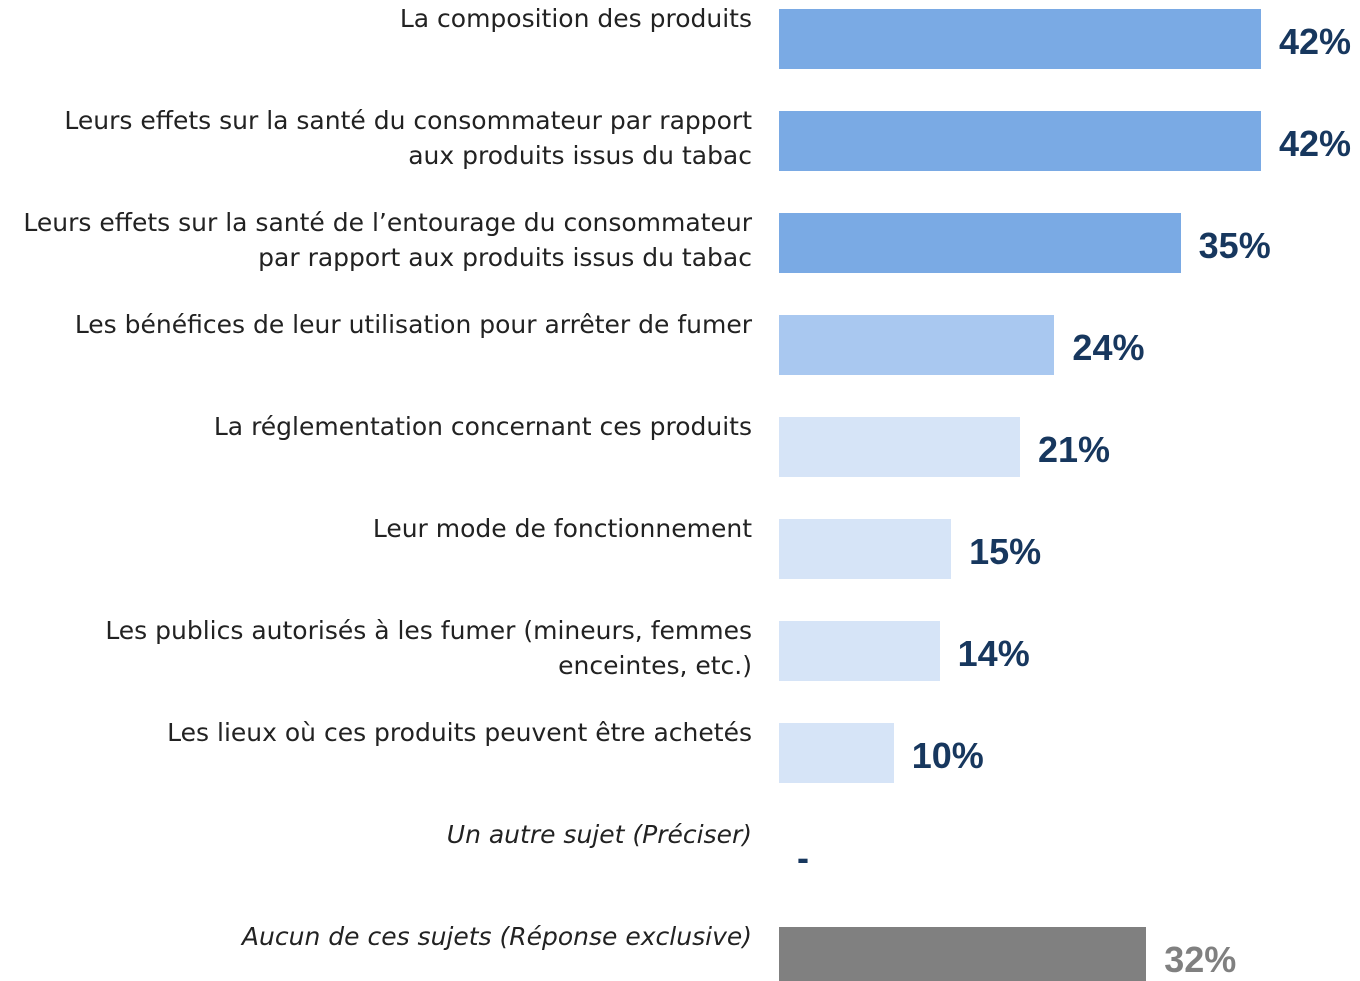 The image size is (1360, 981). Describe the element at coordinates (803, 857) in the screenshot. I see `value-label: -` at that location.